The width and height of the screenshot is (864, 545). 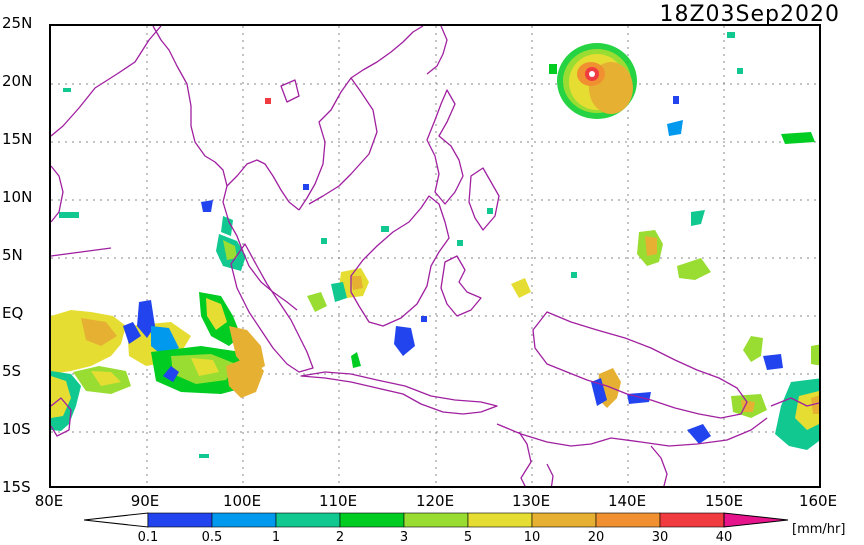 I want to click on lon-label-130e: 130E, so click(x=531, y=501).